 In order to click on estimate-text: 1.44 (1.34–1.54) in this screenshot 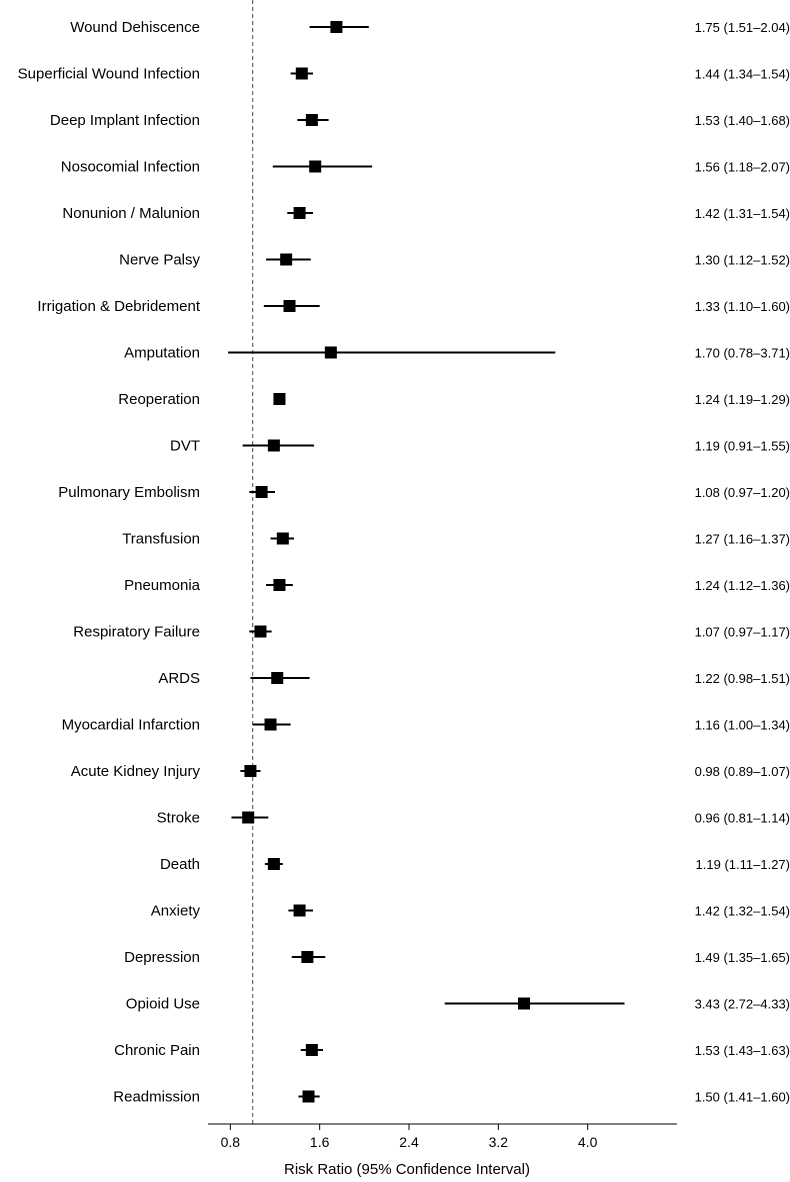, I will do `click(742, 74)`.